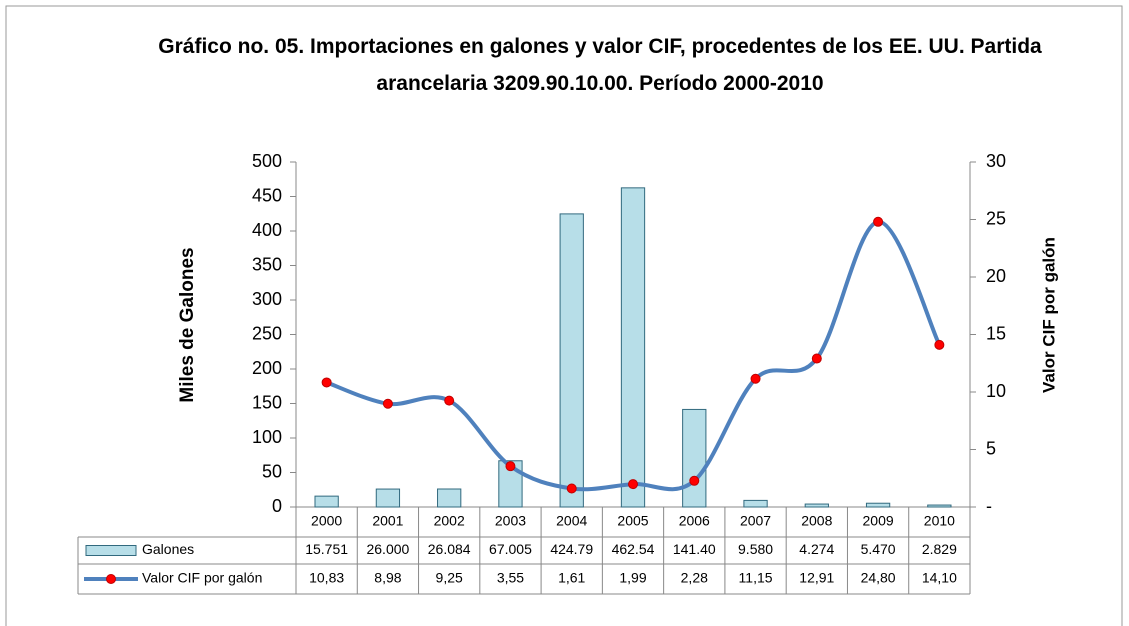  What do you see at coordinates (878, 521) in the screenshot?
I see `x-tick-label: 2009` at bounding box center [878, 521].